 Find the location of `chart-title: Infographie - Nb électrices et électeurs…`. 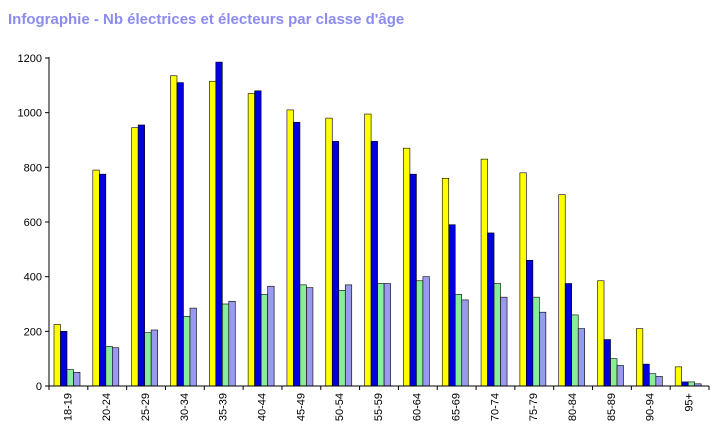

chart-title: Infographie - Nb électrices et électeurs… is located at coordinates (206, 19).